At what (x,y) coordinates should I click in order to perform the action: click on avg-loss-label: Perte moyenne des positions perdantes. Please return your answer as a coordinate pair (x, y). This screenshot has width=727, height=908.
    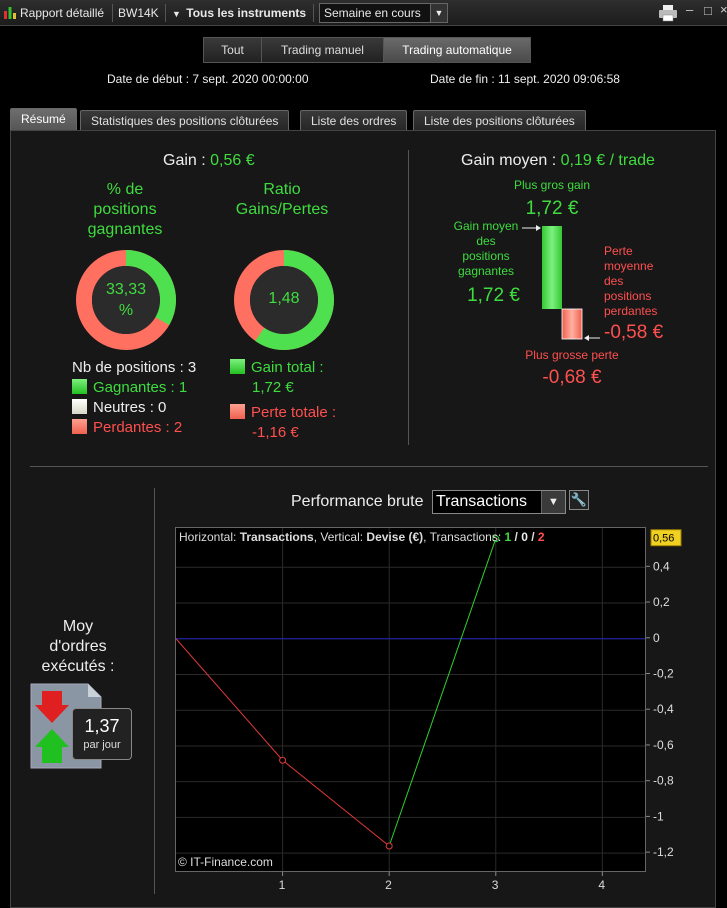
    Looking at the image, I should click on (630, 281).